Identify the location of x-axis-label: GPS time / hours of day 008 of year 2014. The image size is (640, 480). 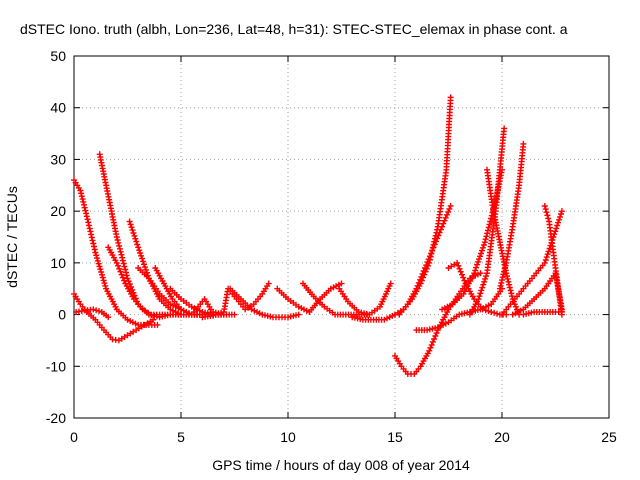
(341, 465).